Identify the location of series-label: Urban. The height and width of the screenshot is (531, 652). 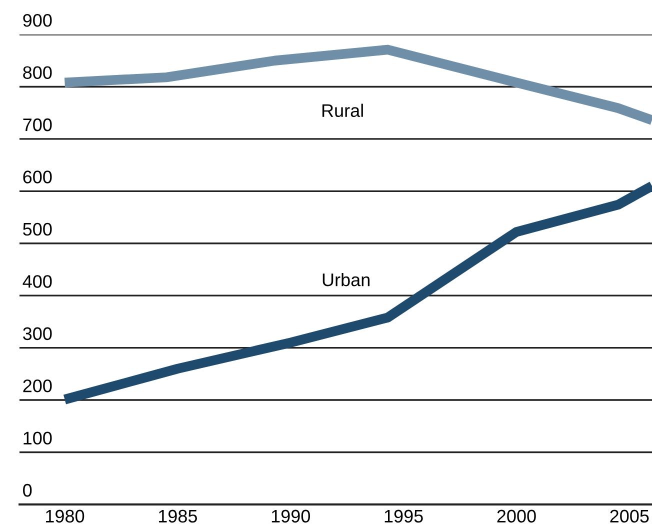
(346, 279).